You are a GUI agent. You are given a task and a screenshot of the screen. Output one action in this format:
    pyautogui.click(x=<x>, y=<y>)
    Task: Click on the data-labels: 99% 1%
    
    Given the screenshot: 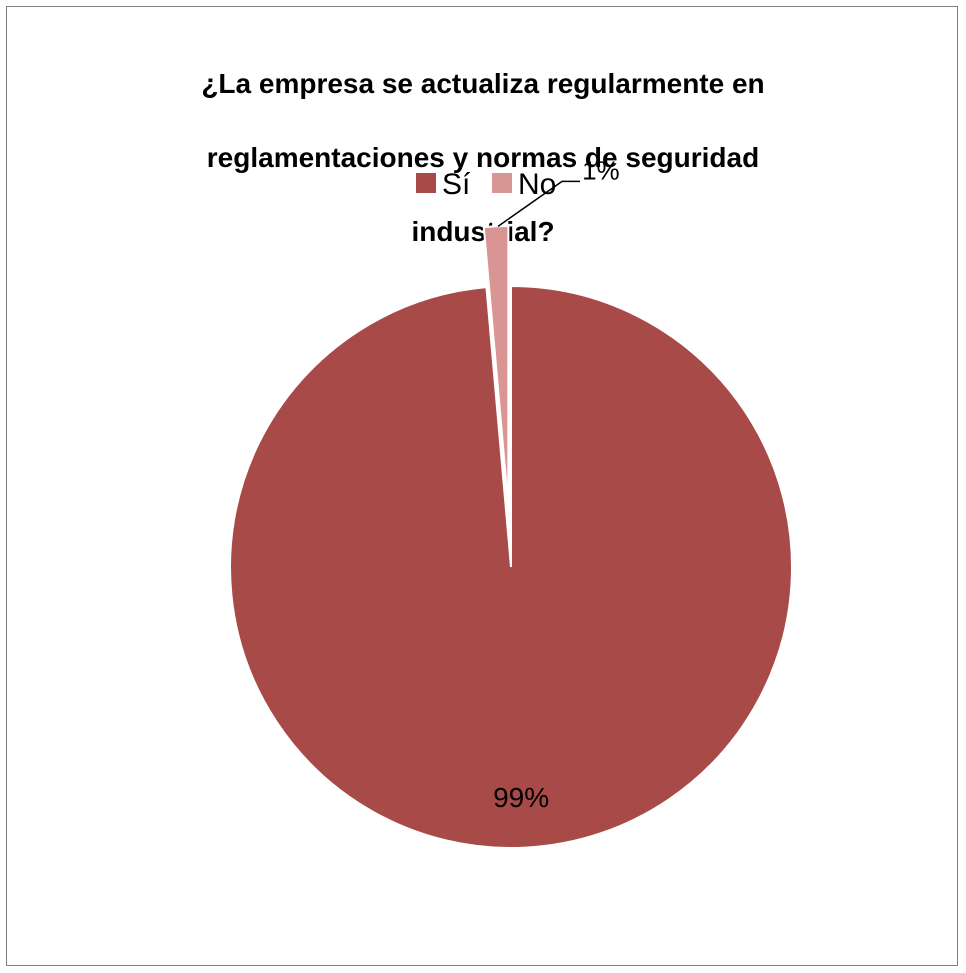 What is the action you would take?
    pyautogui.click(x=556, y=484)
    